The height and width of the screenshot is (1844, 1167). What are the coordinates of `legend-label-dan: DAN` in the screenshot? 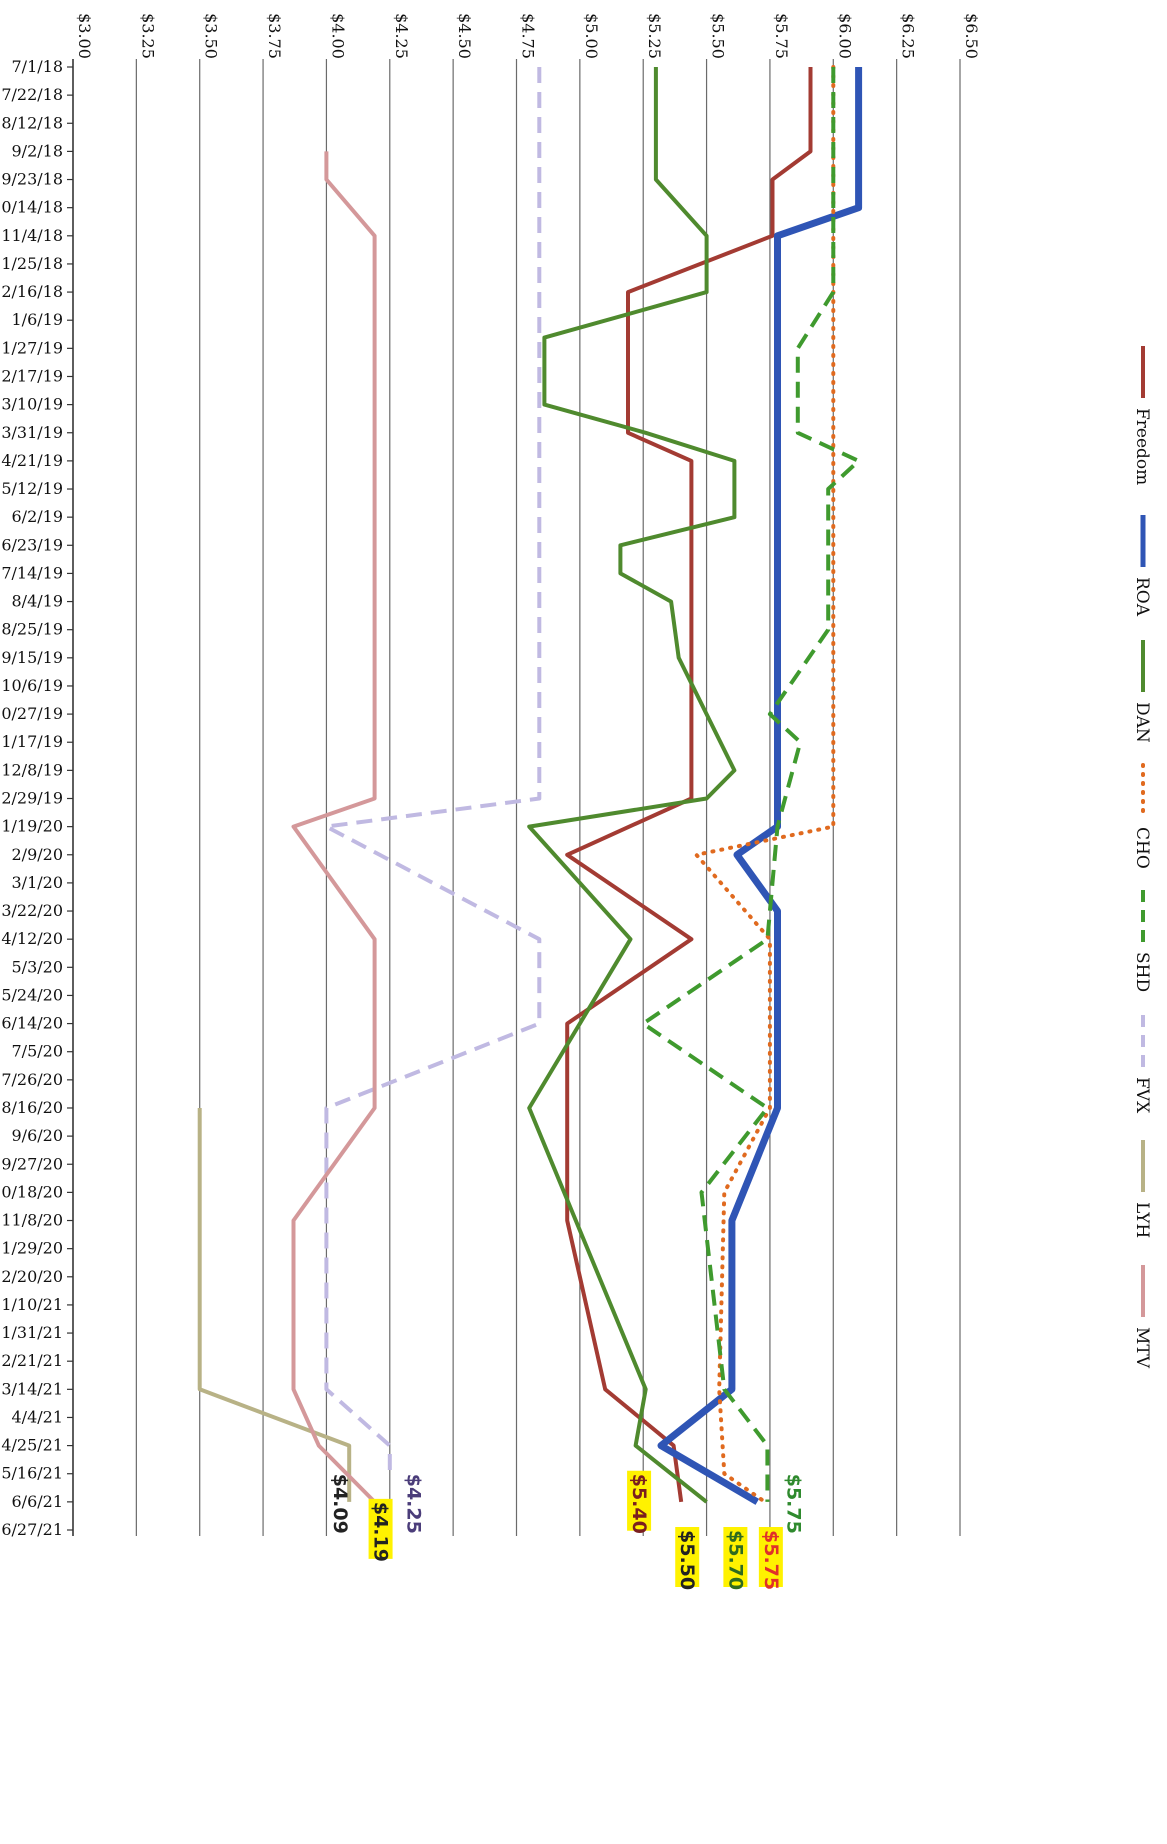 It's located at (1142, 722).